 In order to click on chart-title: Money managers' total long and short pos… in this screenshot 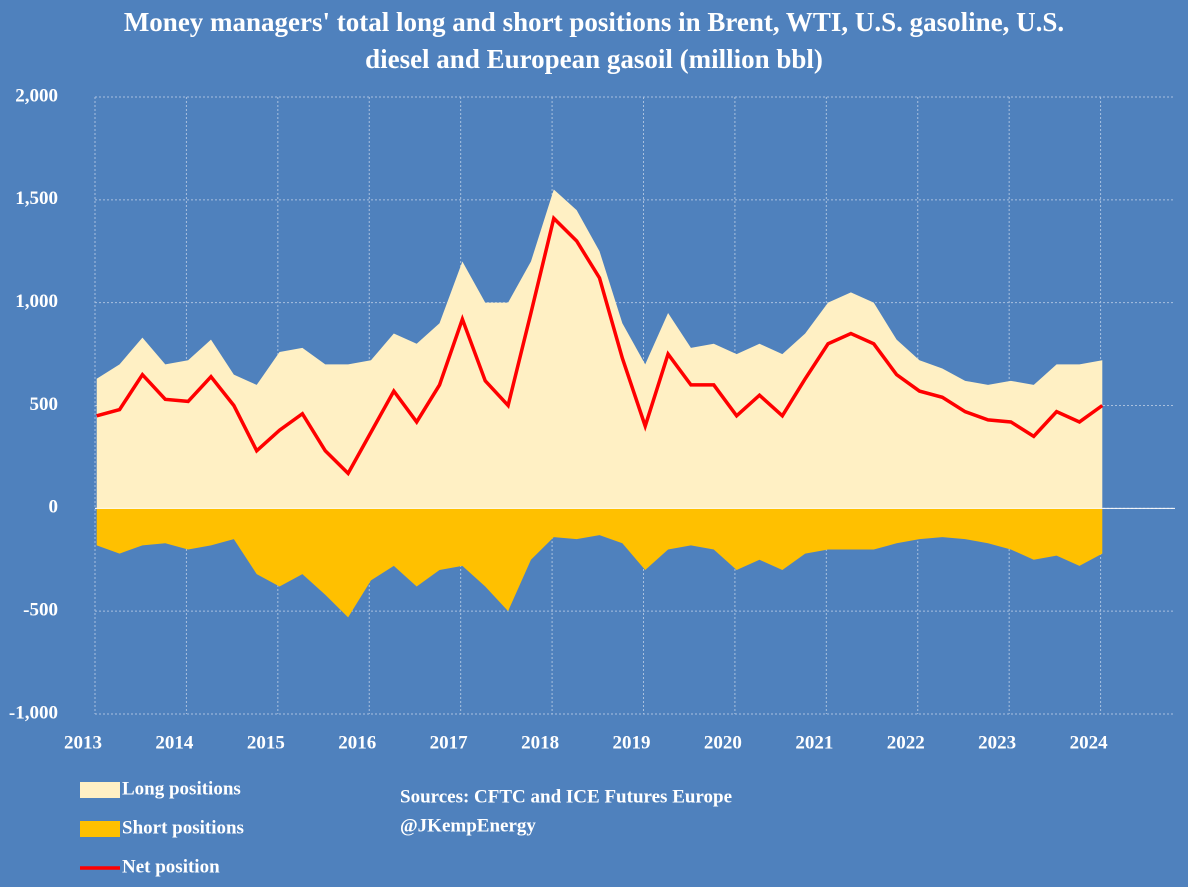, I will do `click(594, 40)`.